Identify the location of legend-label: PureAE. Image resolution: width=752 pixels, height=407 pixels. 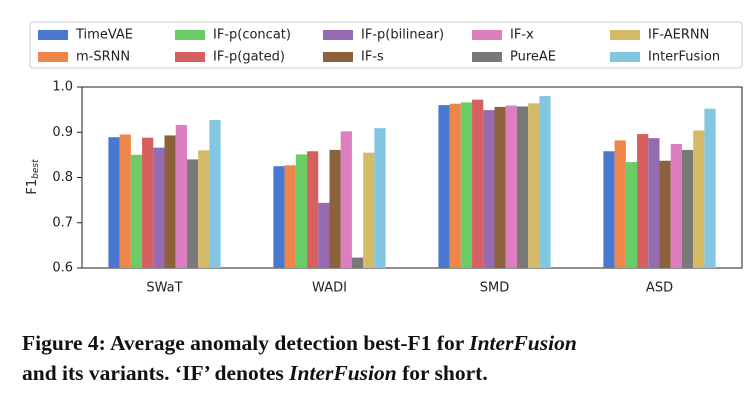
(533, 57).